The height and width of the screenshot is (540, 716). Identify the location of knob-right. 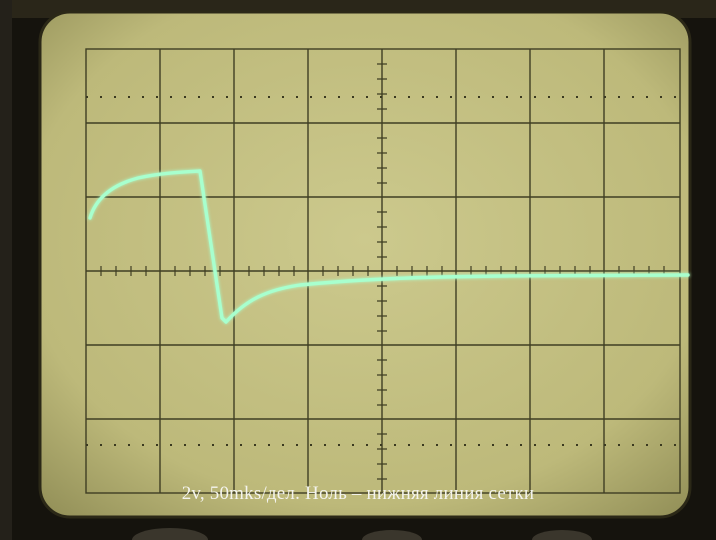
(562, 535).